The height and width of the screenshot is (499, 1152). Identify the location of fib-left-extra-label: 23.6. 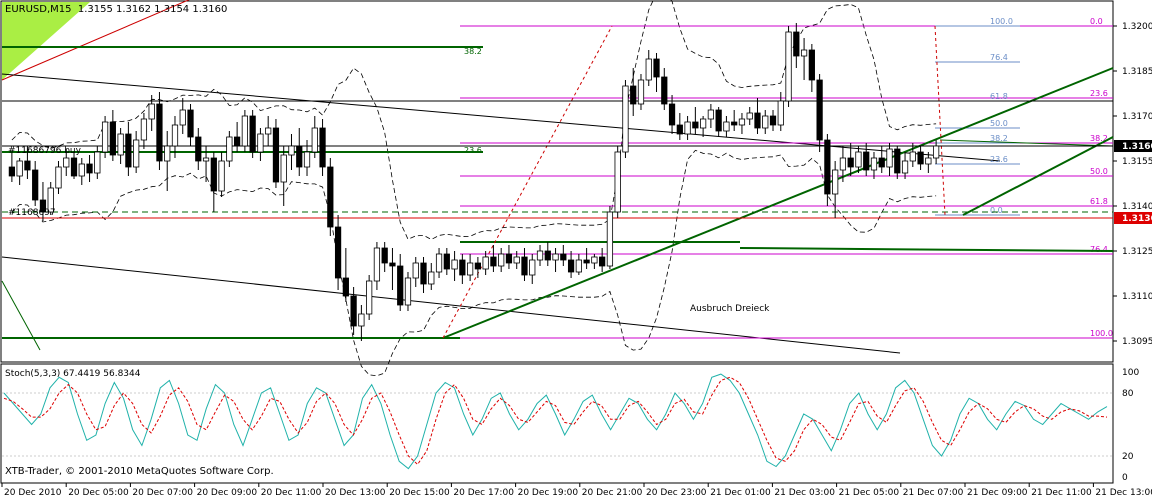
(473, 150).